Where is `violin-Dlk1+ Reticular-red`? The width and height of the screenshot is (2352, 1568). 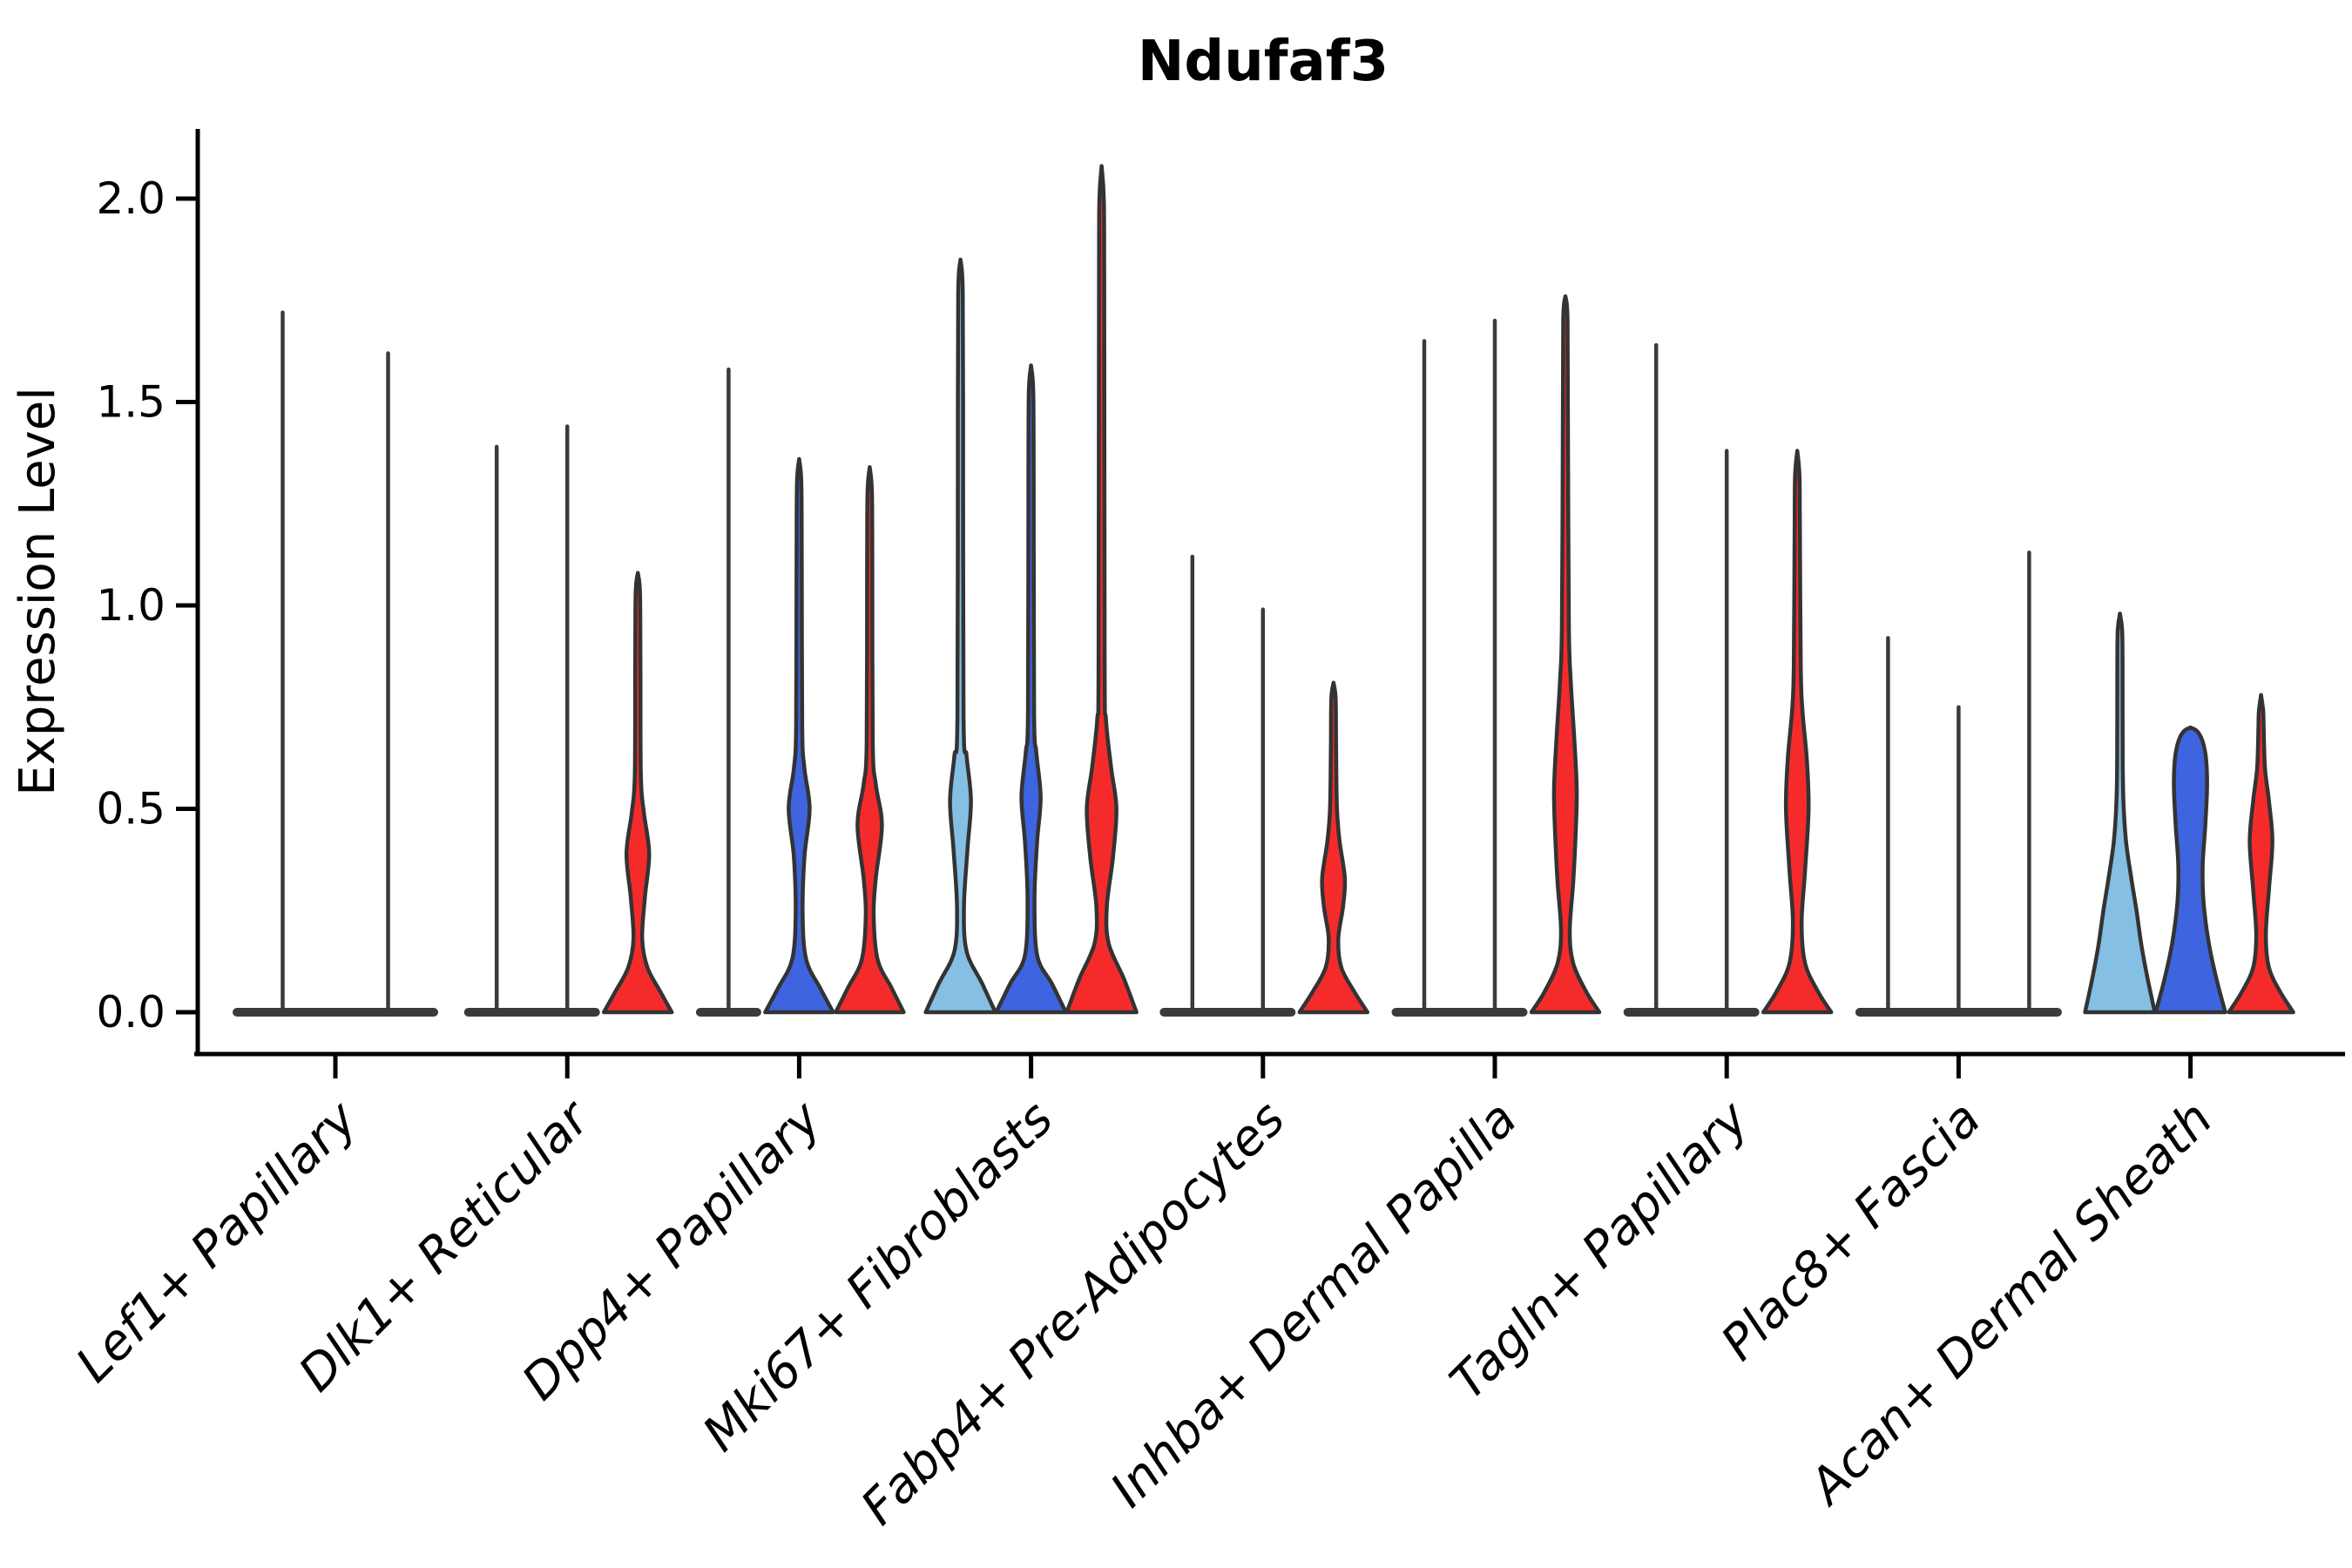
violin-Dlk1+ Reticular-red is located at coordinates (638, 793).